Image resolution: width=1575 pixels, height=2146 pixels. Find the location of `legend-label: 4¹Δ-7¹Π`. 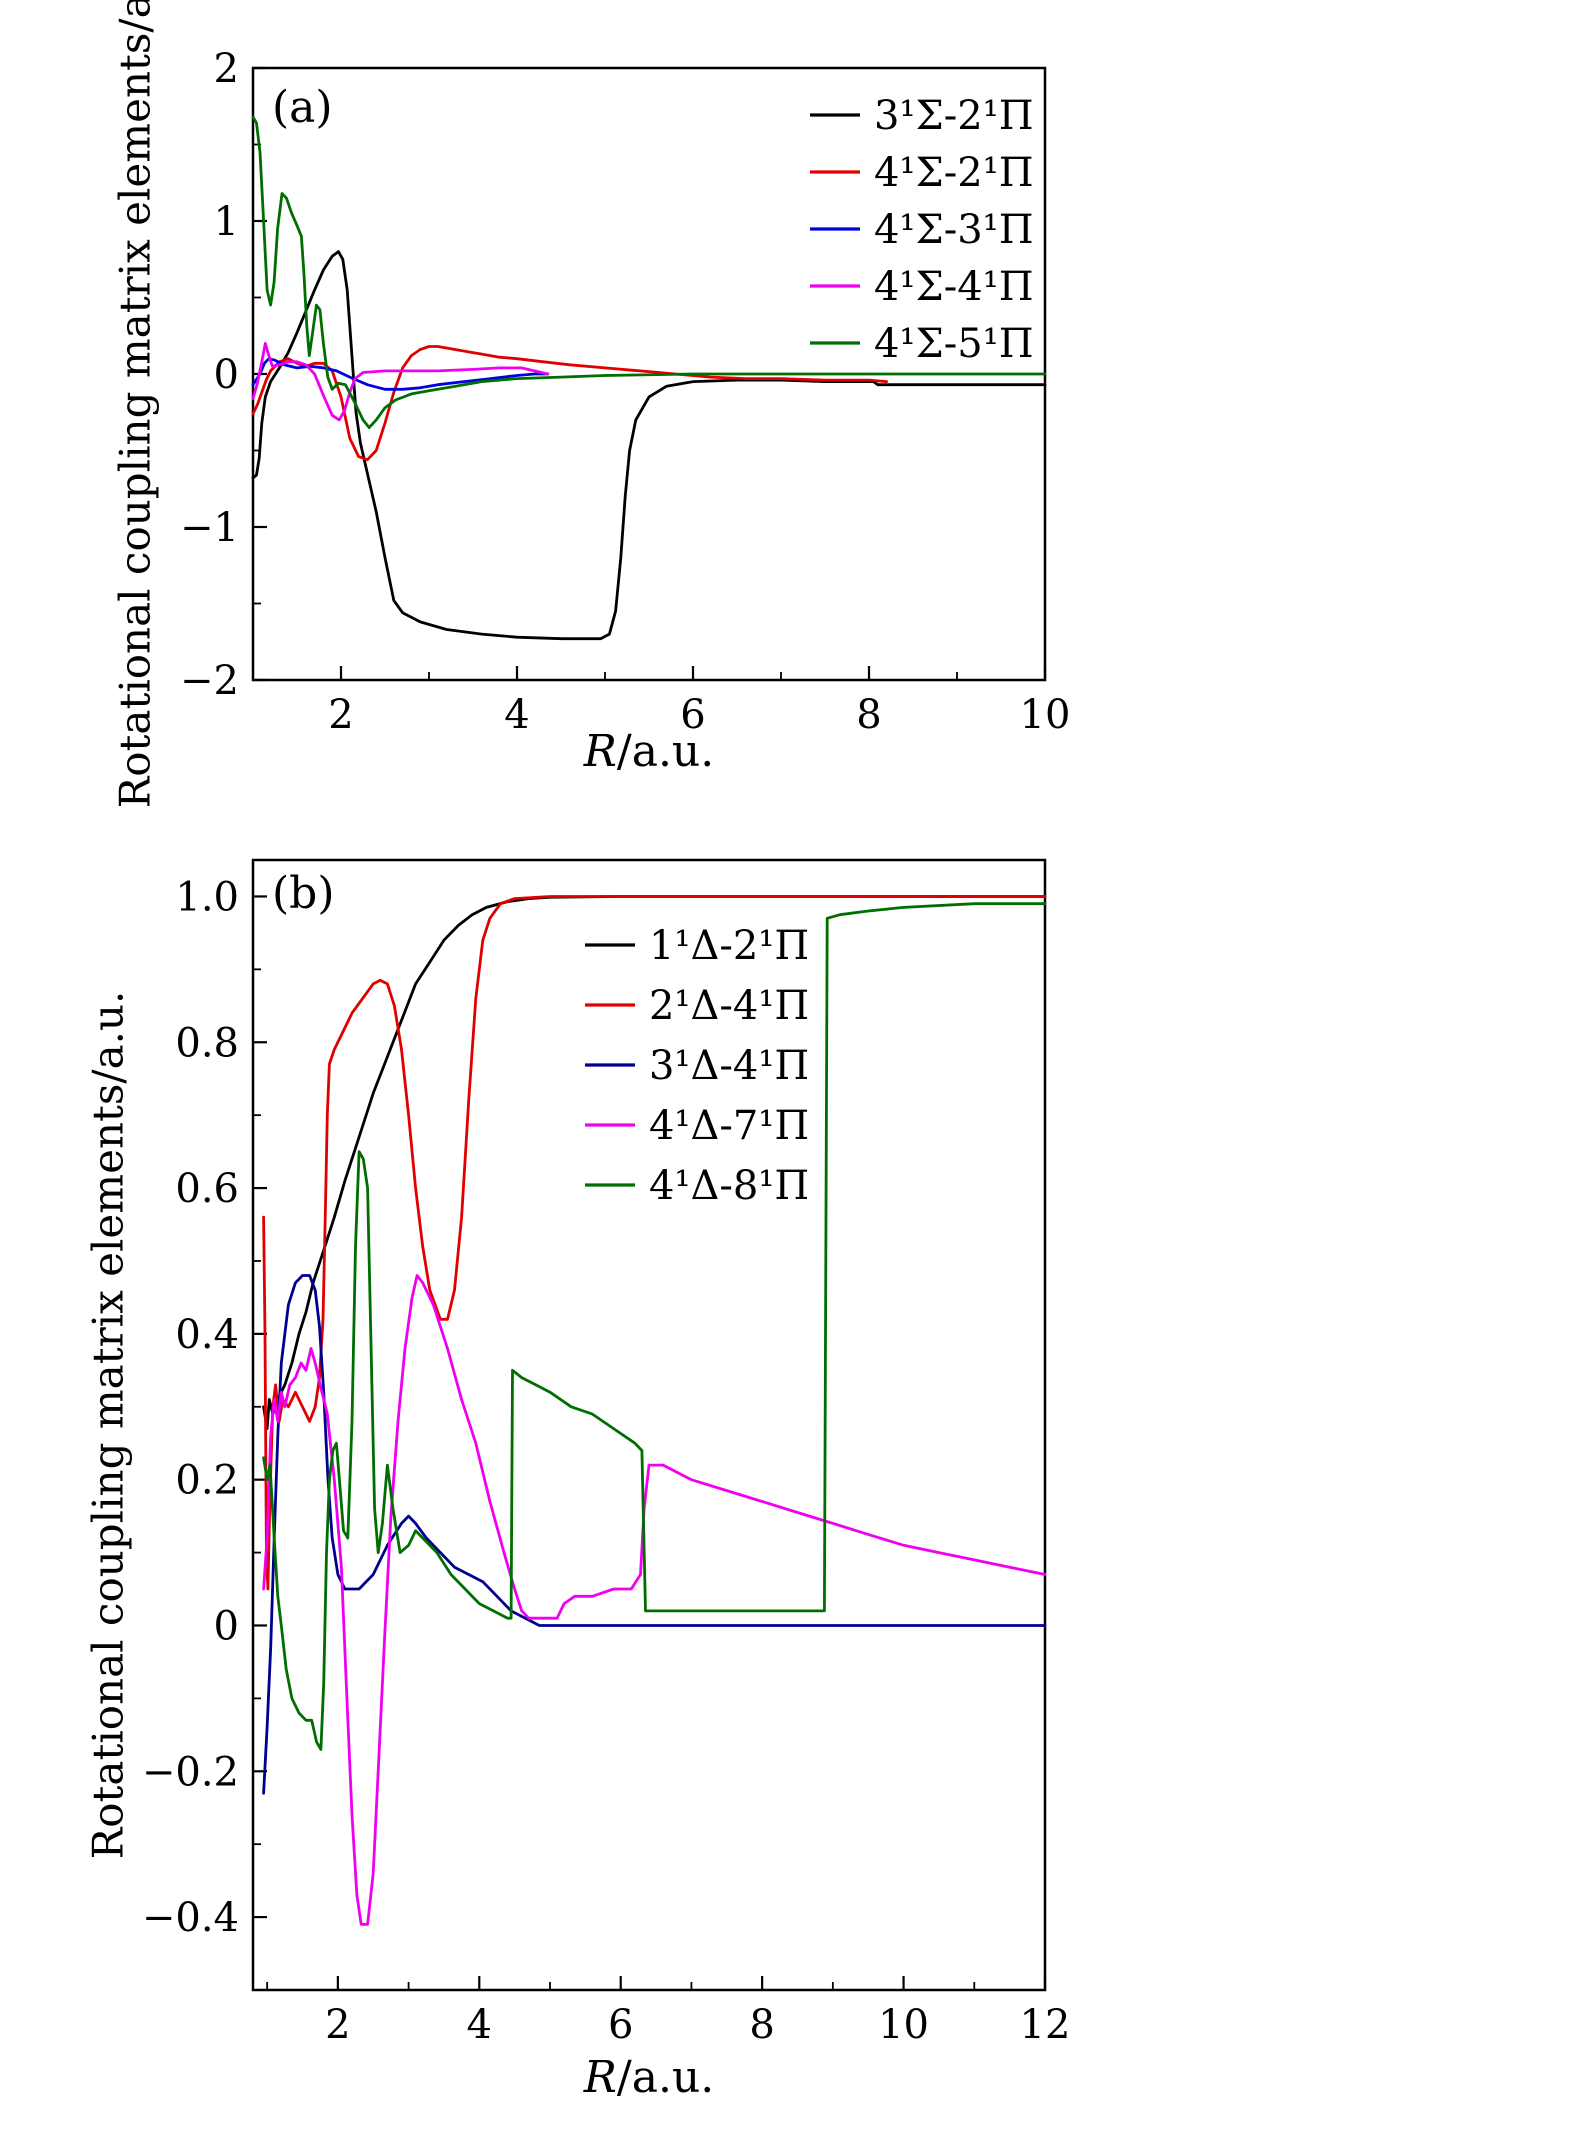

legend-label: 4¹Δ-7¹Π is located at coordinates (729, 1126).